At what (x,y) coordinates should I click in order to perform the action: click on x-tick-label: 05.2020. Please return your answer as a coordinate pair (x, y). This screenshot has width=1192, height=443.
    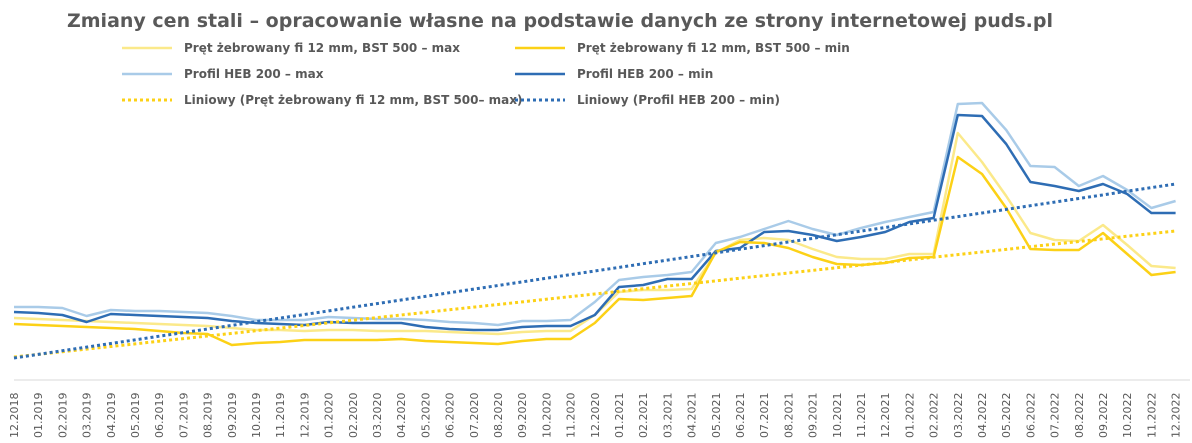
    Looking at the image, I should click on (425, 416).